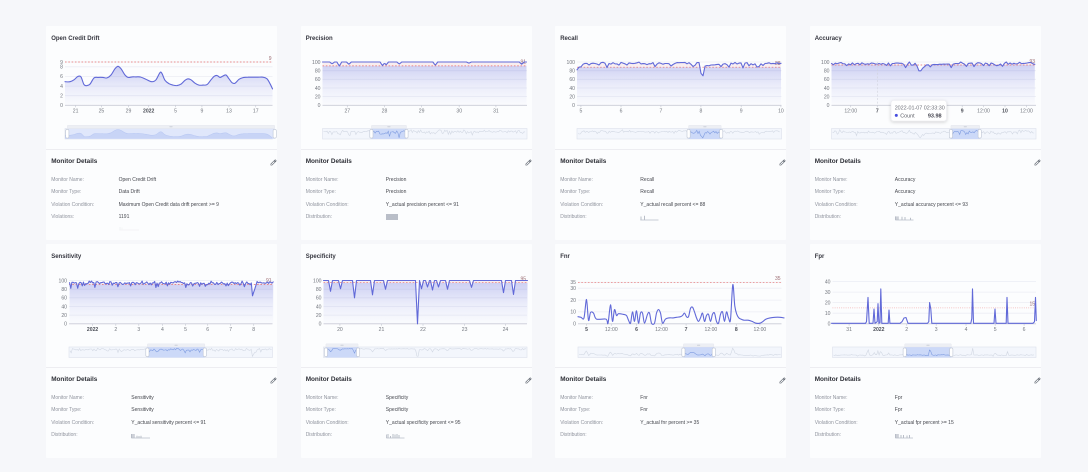 Image resolution: width=1088 pixels, height=472 pixels. I want to click on svg-text: 93, so click(1032, 62).